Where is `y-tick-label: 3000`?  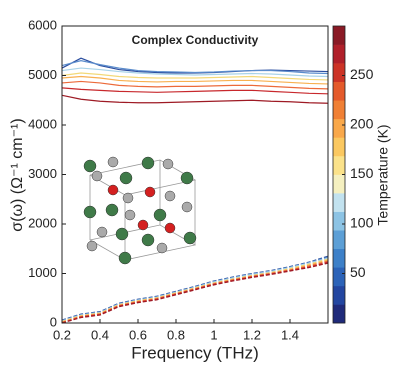
y-tick-label: 3000 is located at coordinates (42, 173).